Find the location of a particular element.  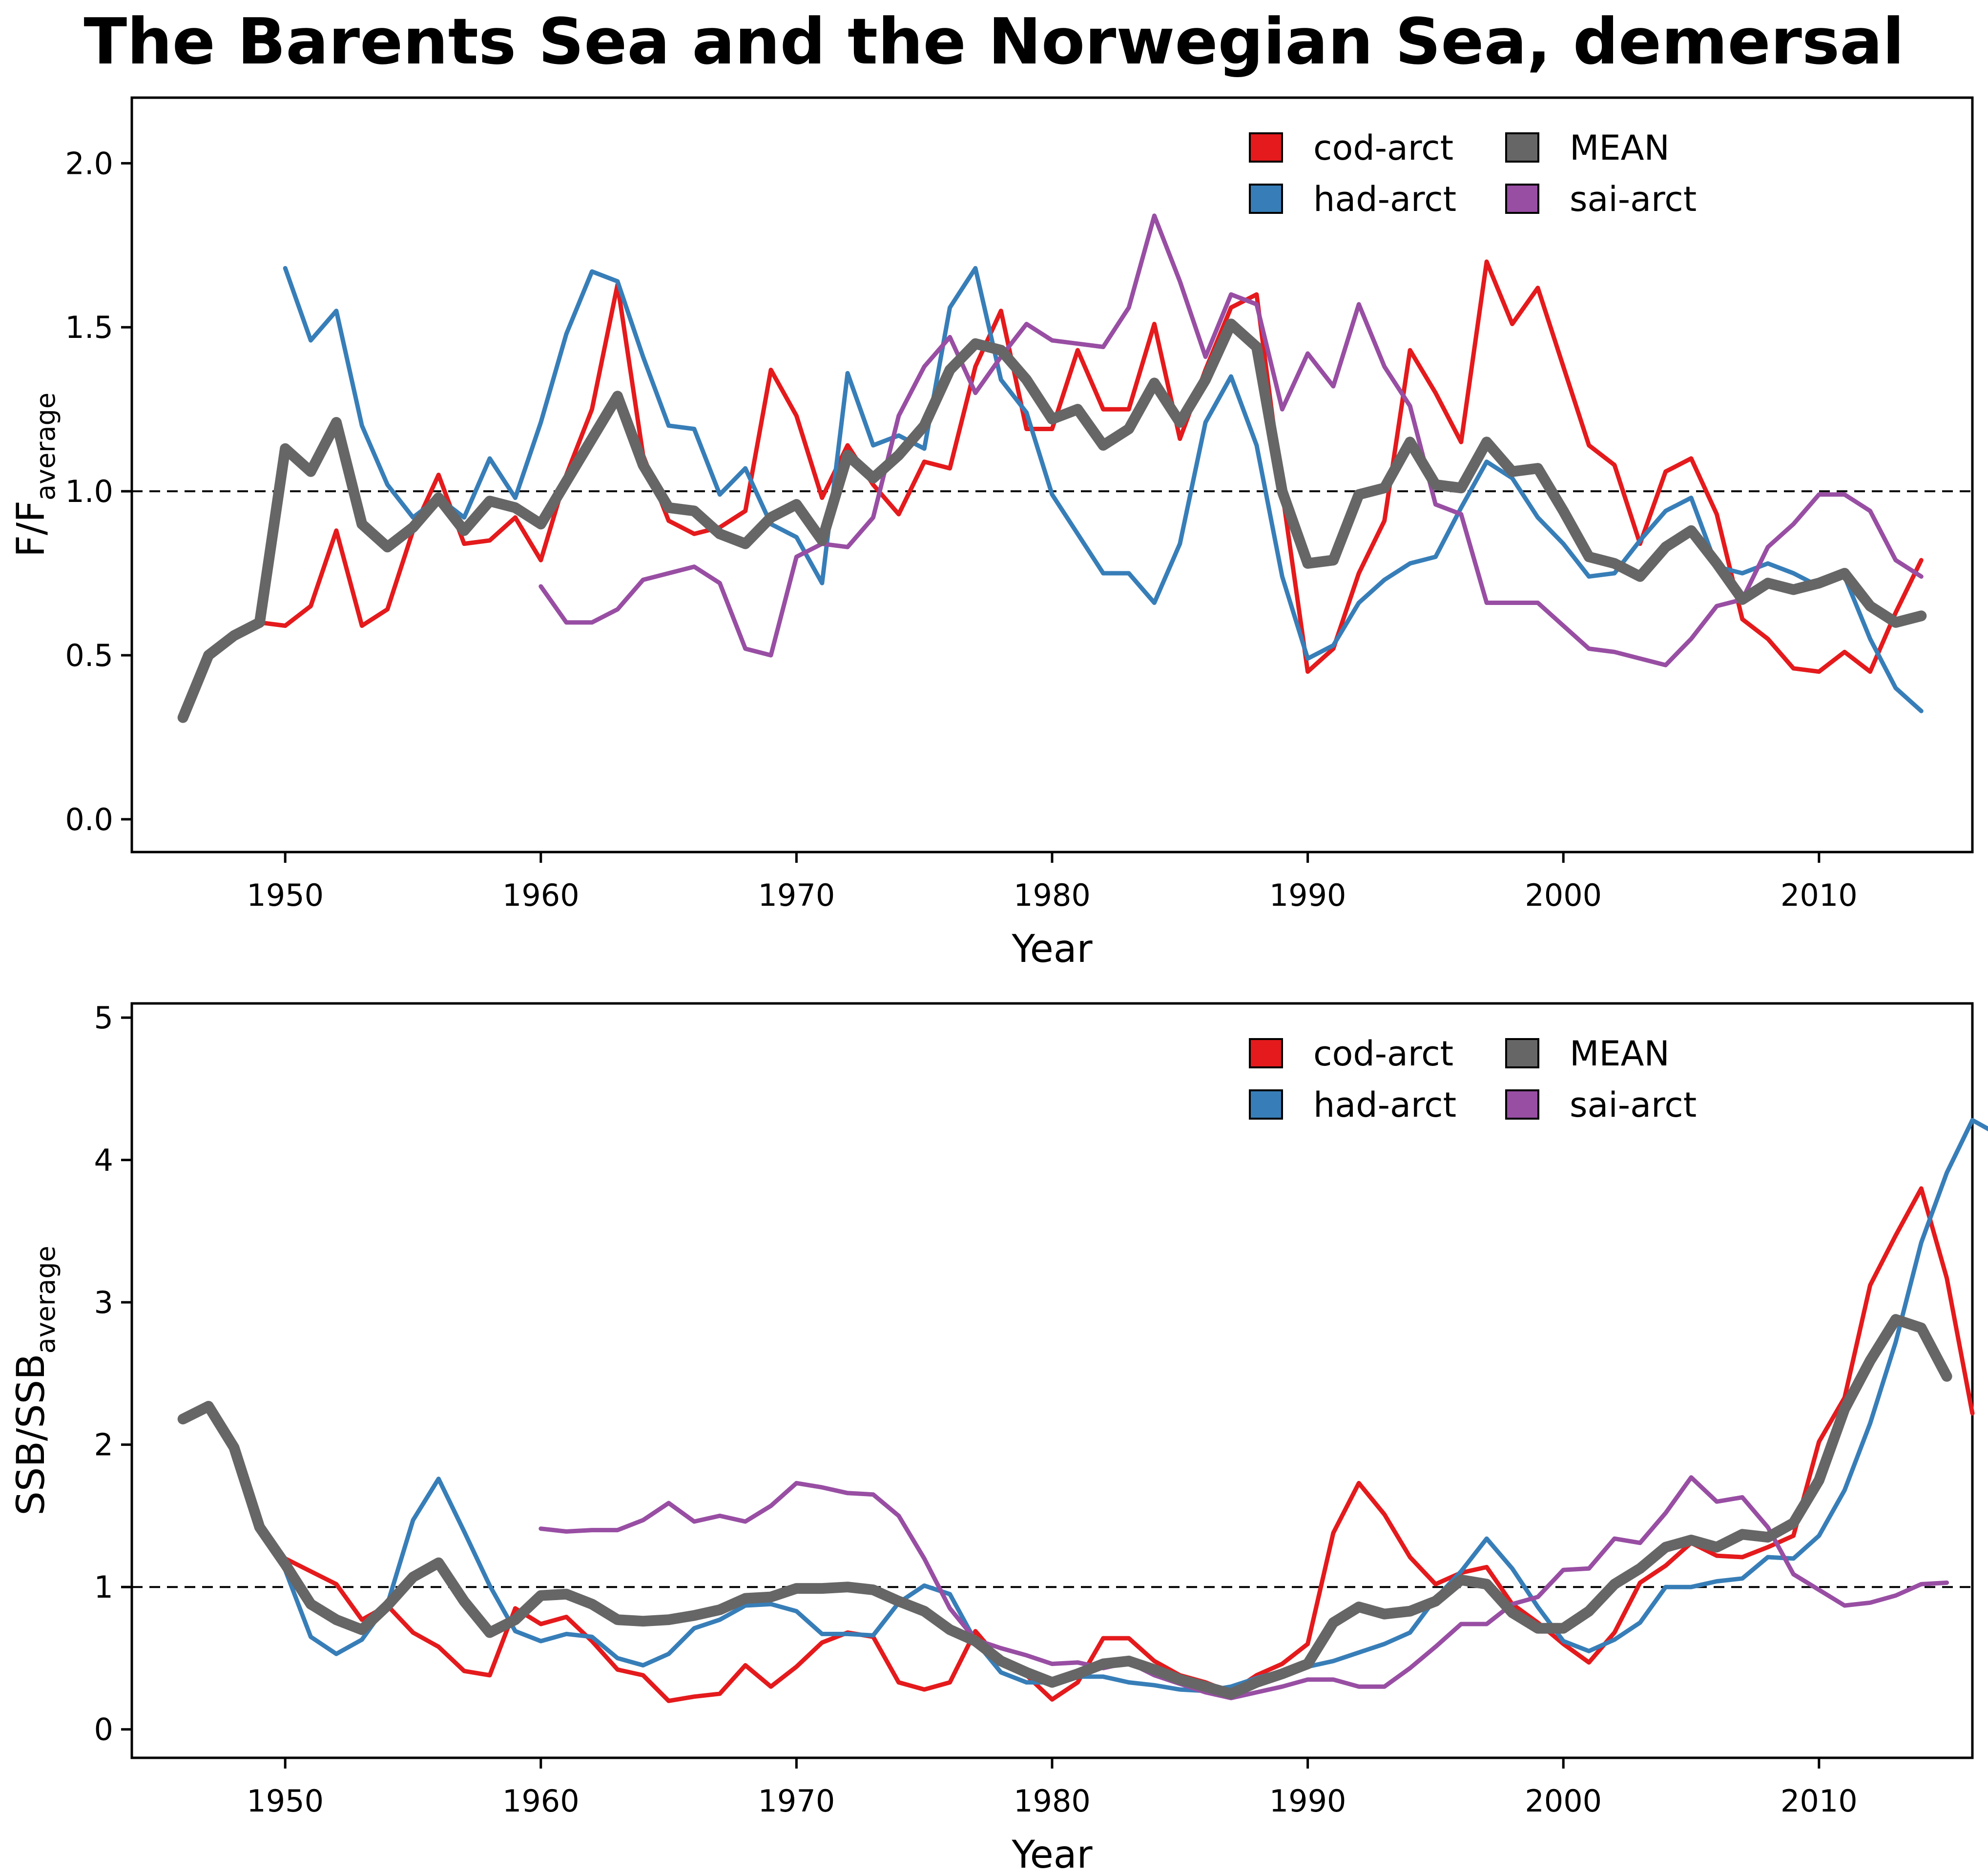

y-tick-label: 1 is located at coordinates (103, 1587).